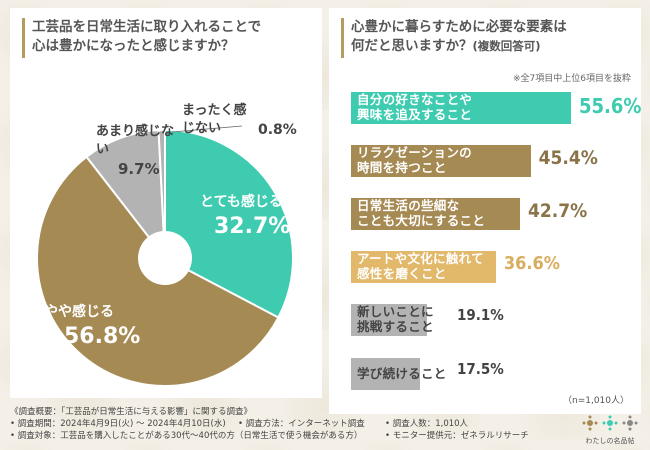  Describe the element at coordinates (133, 46) in the screenshot. I see `pie-title-line2: 心は豊かになったと感じますか？` at that location.